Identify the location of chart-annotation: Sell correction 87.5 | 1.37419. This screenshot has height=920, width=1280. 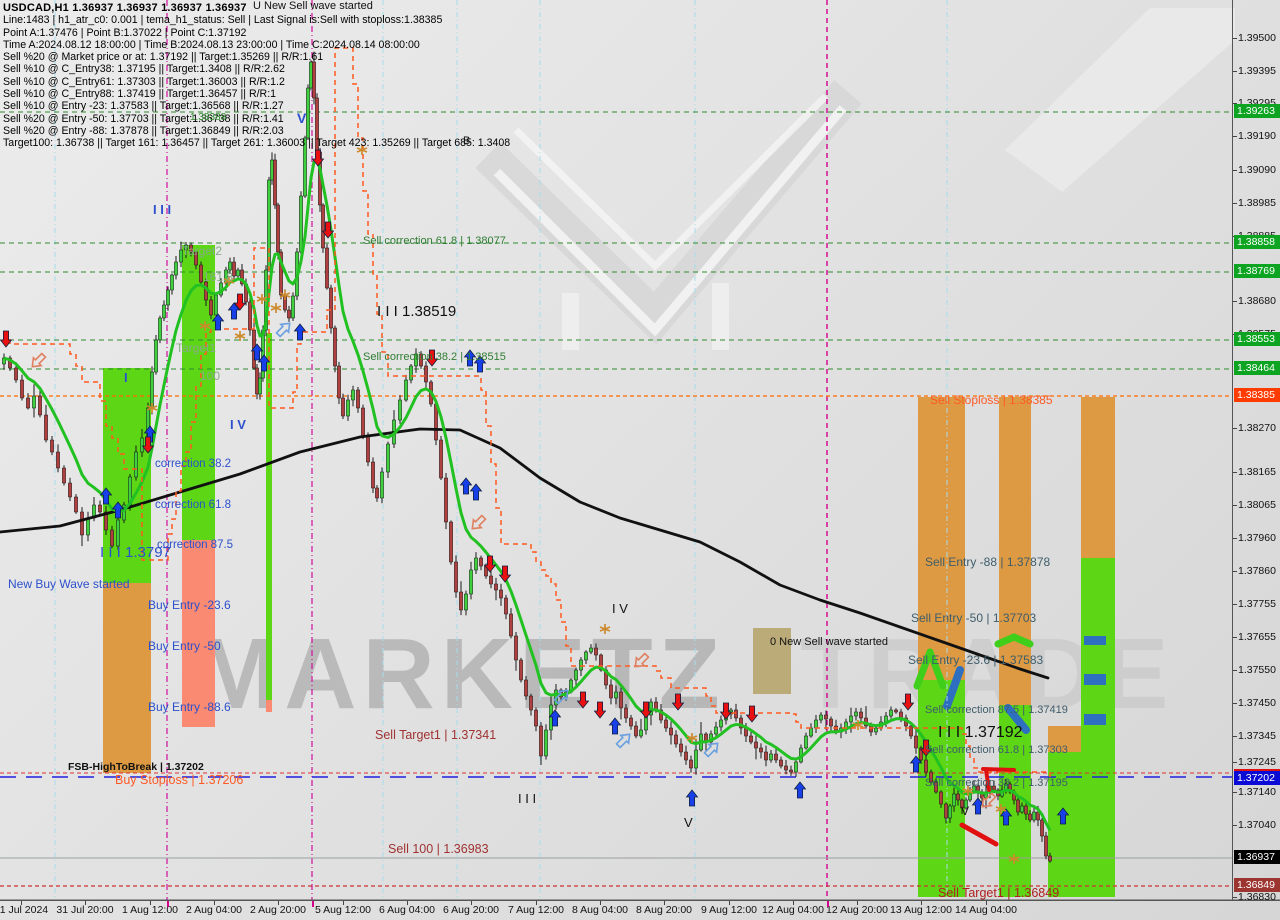
(996, 710).